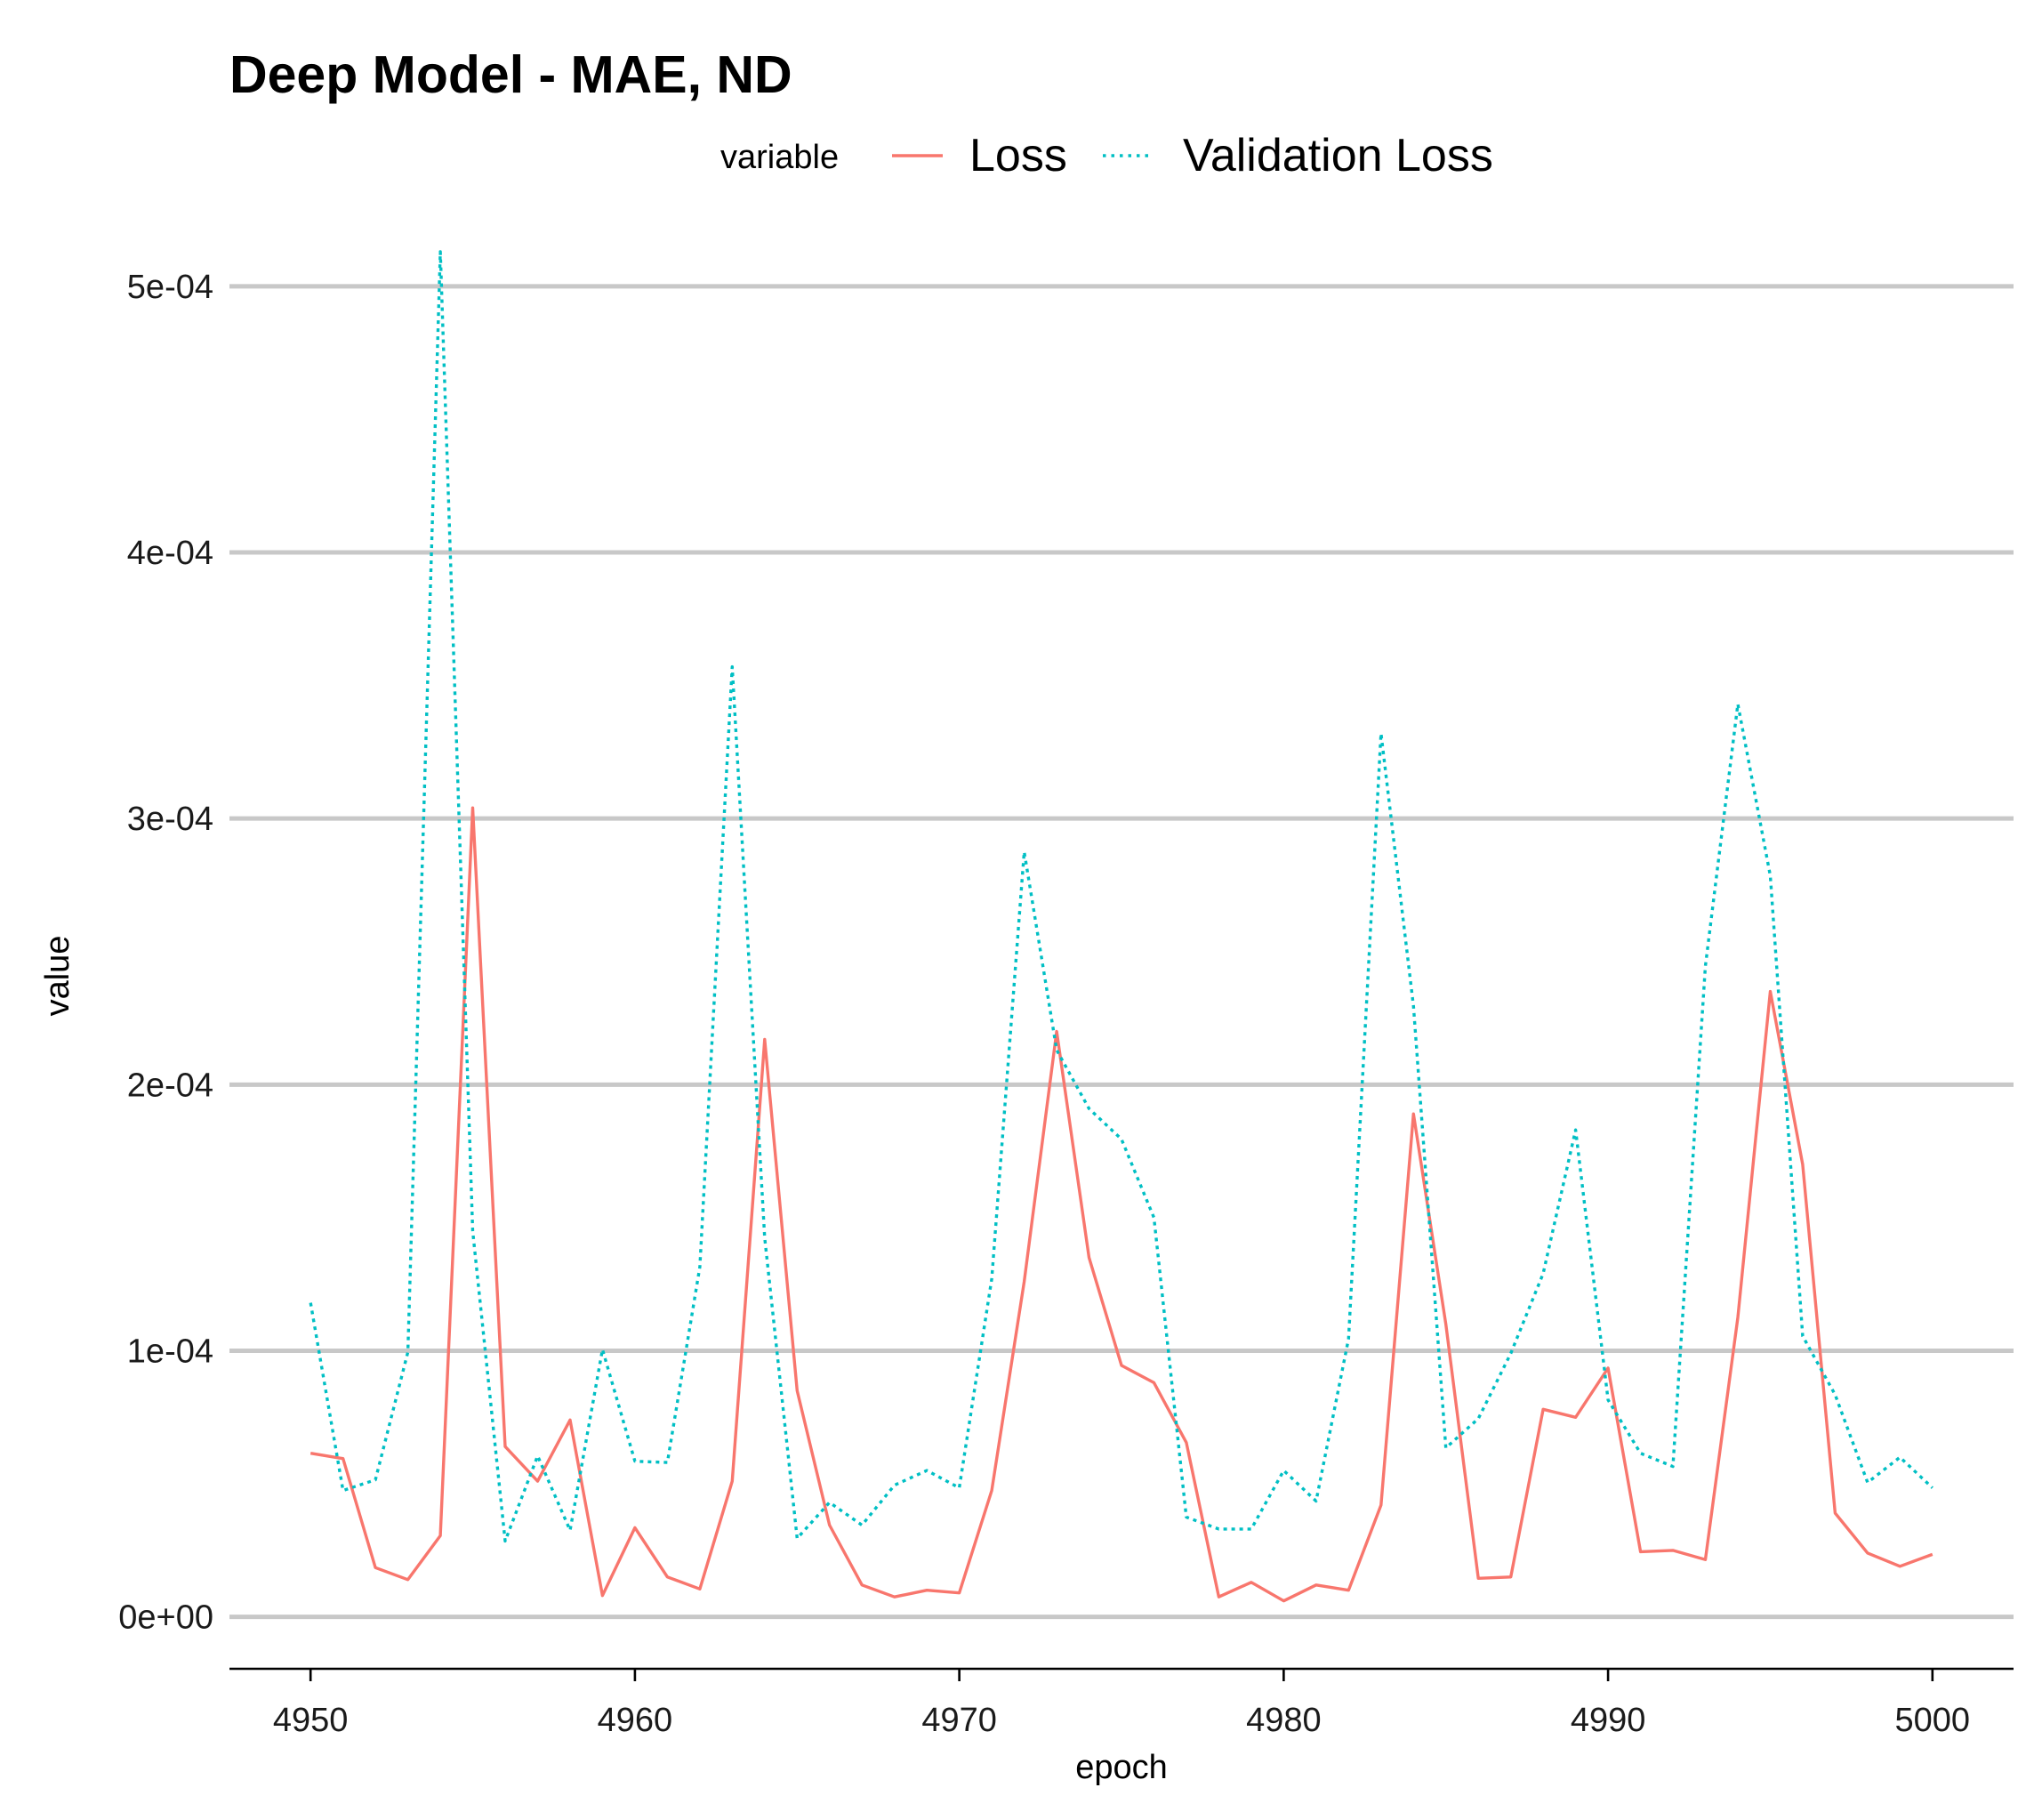  I want to click on x-tick-label: 4970, so click(959, 1720).